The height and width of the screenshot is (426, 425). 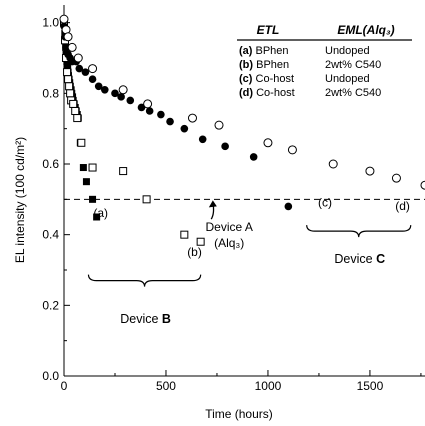 What do you see at coordinates (50, 235) in the screenshot?
I see `y-tick-label: 0.4` at bounding box center [50, 235].